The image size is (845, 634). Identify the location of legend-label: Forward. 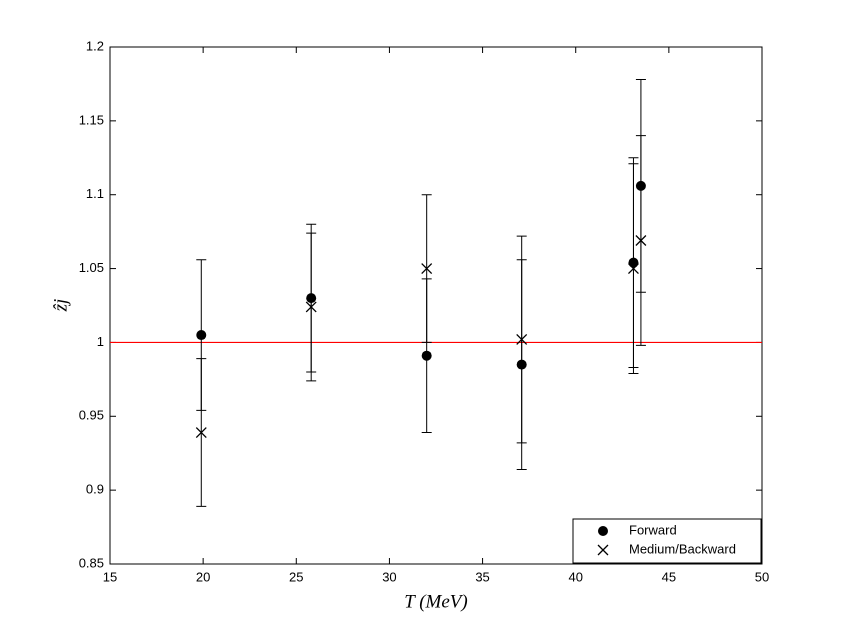
(653, 529).